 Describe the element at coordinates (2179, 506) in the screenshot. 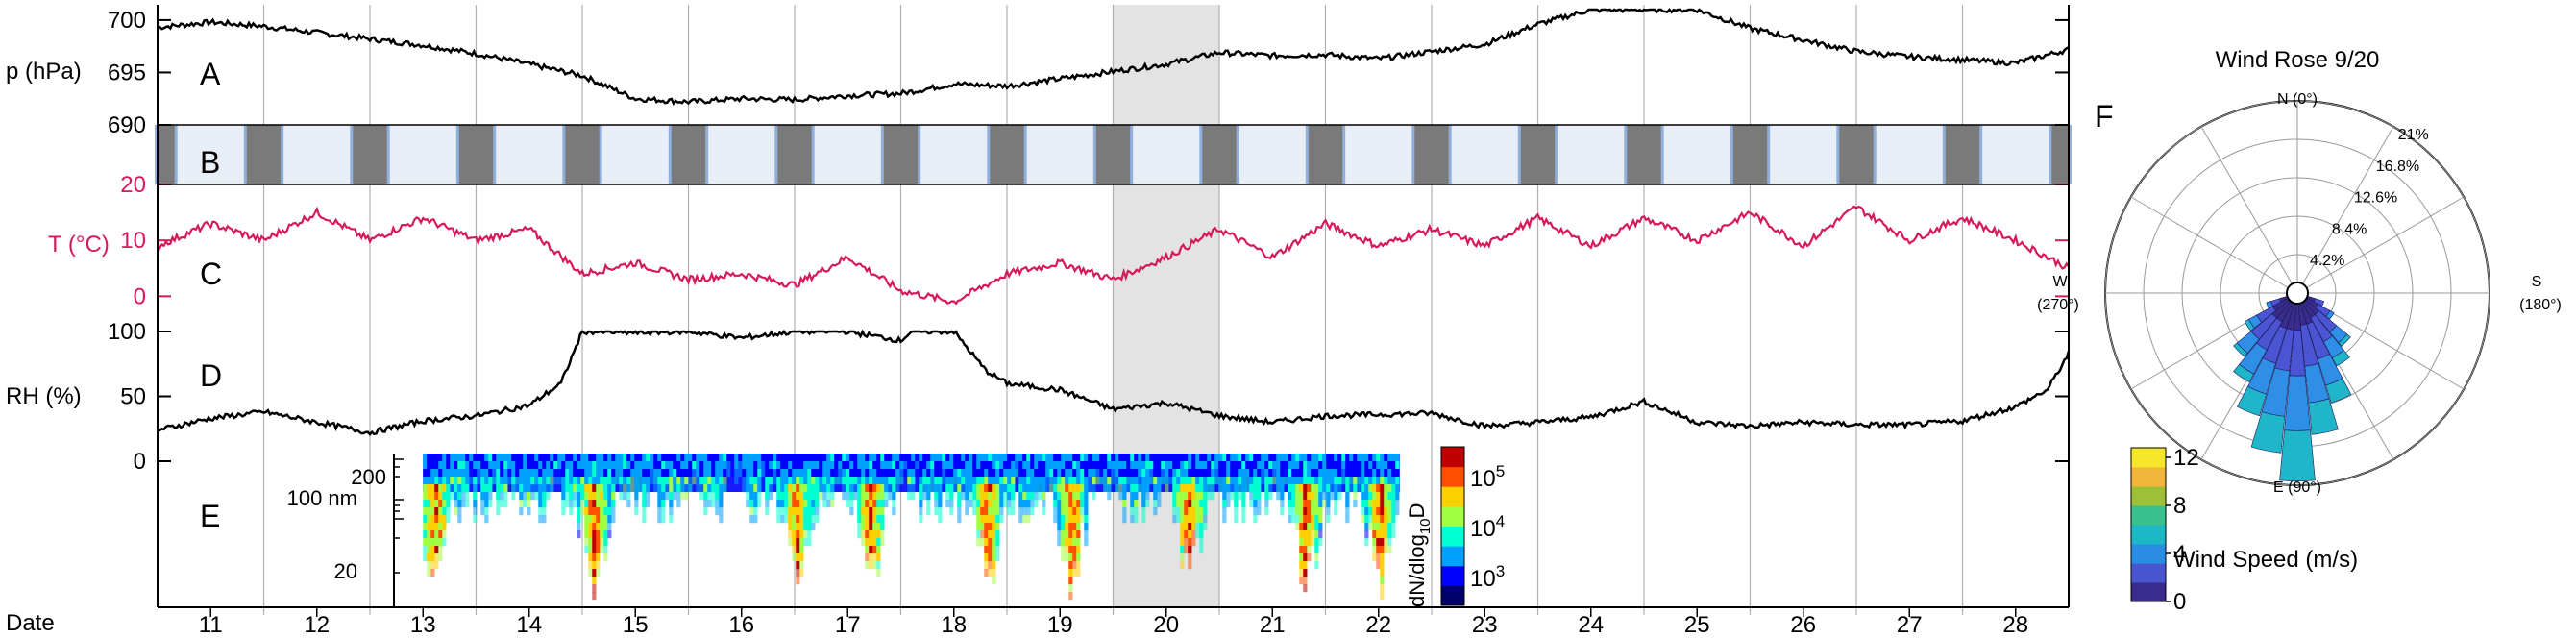

I see `wind-colorbar-tick-label: 8` at that location.